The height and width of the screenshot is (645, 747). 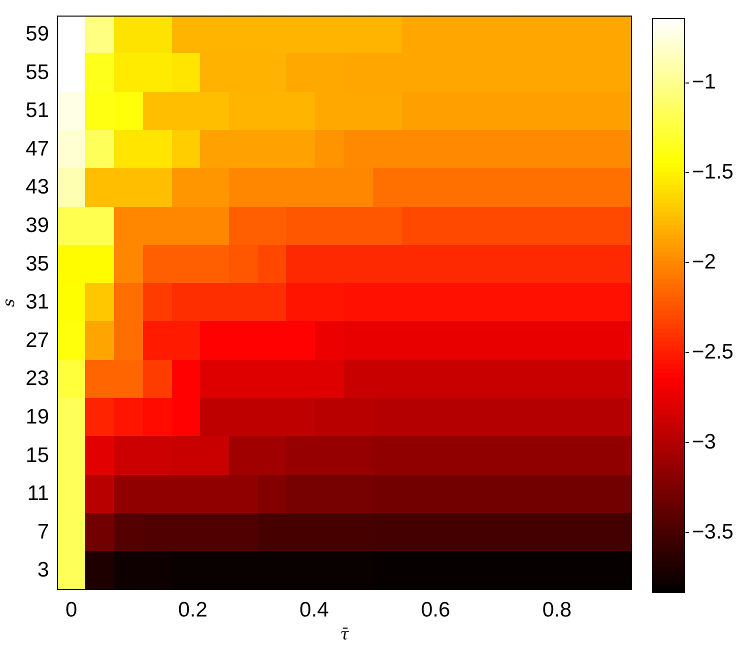 I want to click on x-tick-label: 0, so click(x=72, y=610).